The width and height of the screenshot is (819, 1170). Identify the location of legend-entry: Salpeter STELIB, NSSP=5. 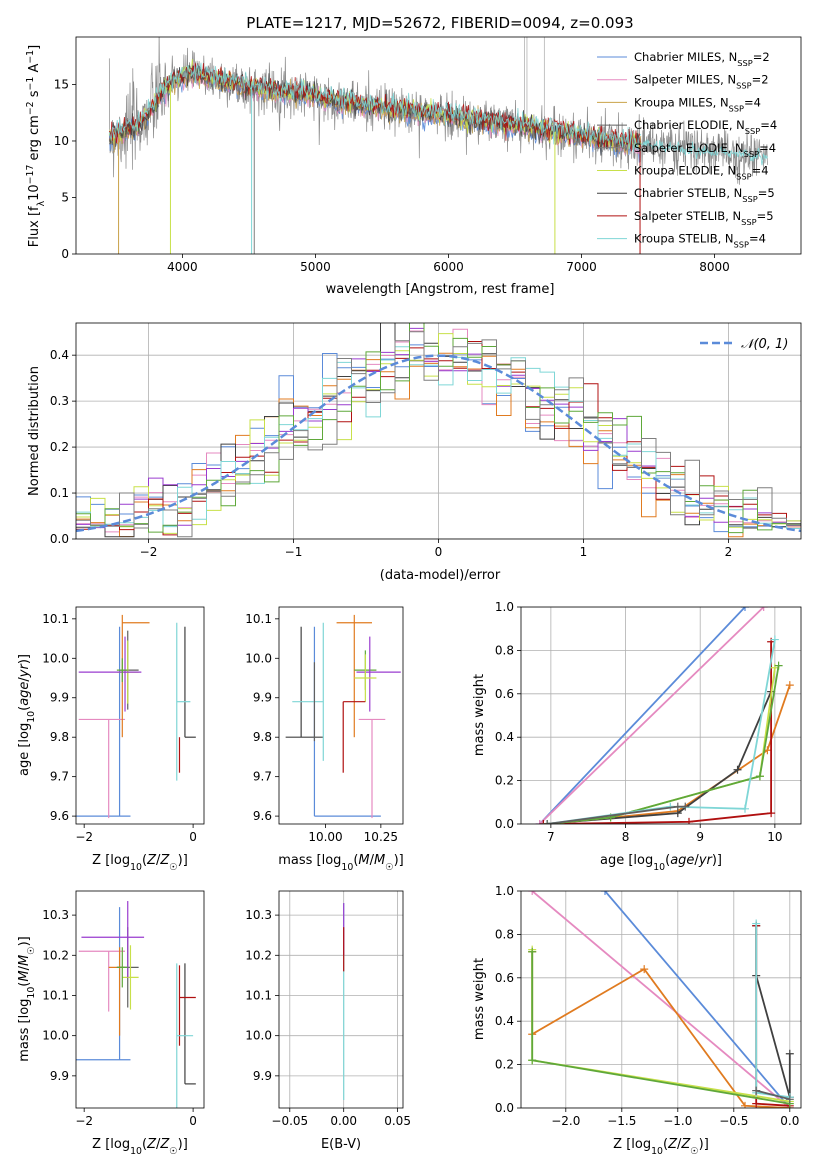
(704, 218).